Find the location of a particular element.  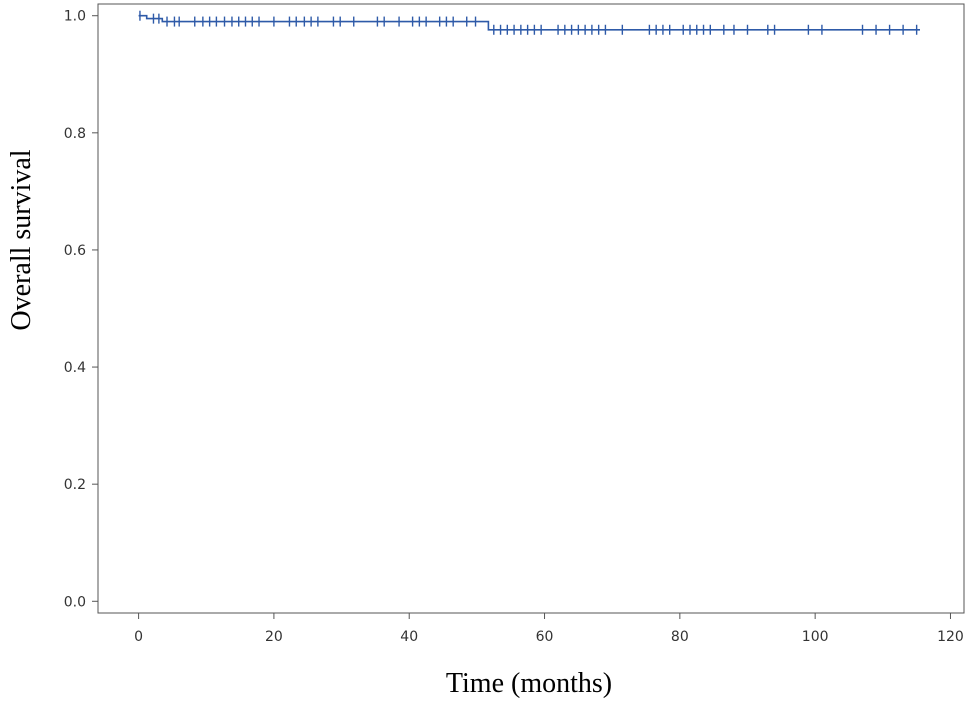

y-tick-label: 0.2 is located at coordinates (75, 485).